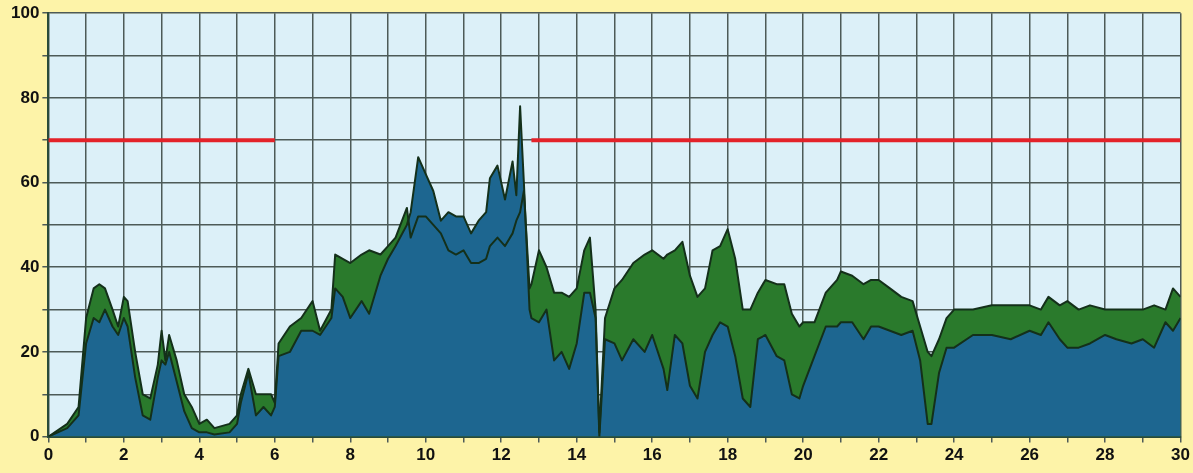 The width and height of the screenshot is (1193, 473). I want to click on y-tick-label: 100, so click(25, 12).